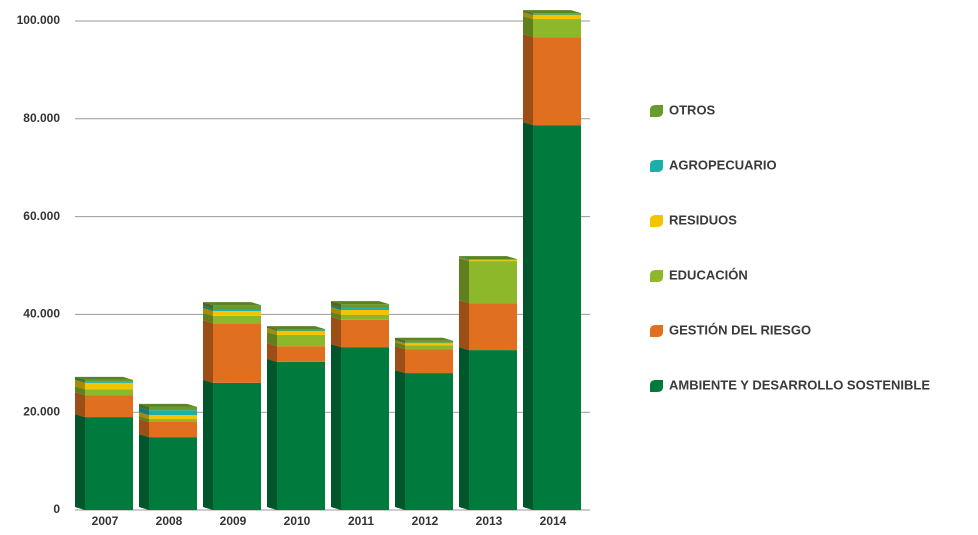 Image resolution: width=978 pixels, height=535 pixels. Describe the element at coordinates (740, 329) in the screenshot. I see `legend-label: GESTIÓN DEL RIESGO` at that location.